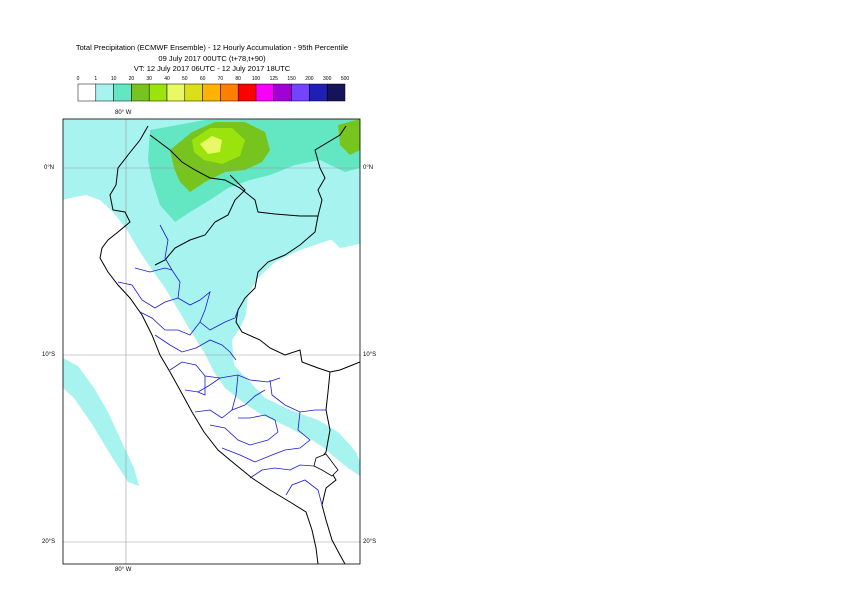  I want to click on lat-label-left-20: 20°S, so click(49, 542).